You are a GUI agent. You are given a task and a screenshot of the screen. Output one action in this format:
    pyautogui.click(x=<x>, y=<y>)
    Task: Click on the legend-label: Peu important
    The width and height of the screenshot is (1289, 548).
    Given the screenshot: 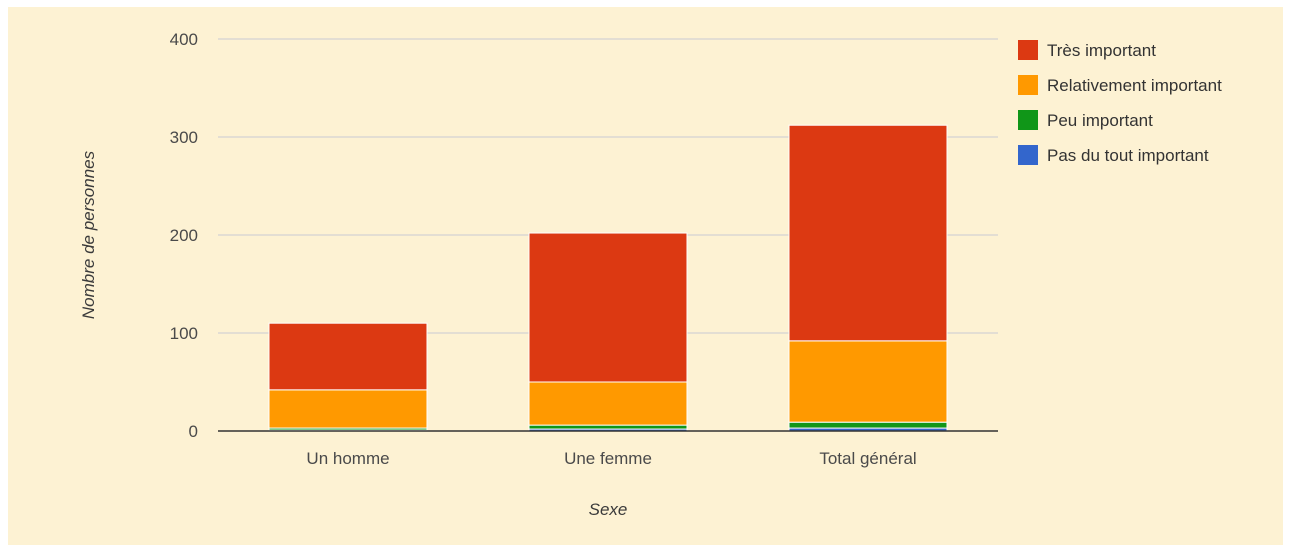 What is the action you would take?
    pyautogui.click(x=1100, y=120)
    